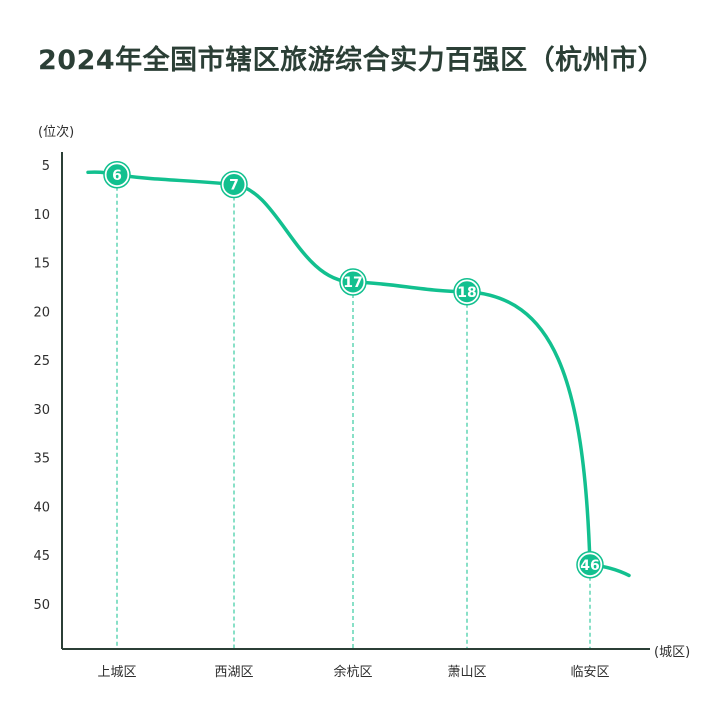 This screenshot has width=720, height=720. I want to click on data-point-label: 7, so click(234, 186).